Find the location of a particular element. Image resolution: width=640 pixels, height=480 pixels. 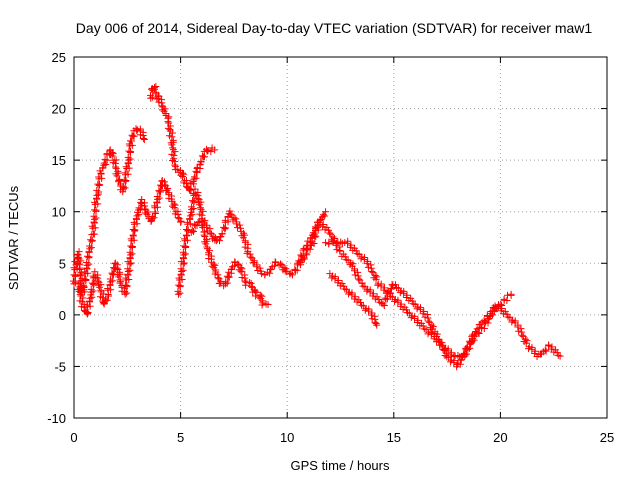

series-trace-h is located at coordinates (353, 299).